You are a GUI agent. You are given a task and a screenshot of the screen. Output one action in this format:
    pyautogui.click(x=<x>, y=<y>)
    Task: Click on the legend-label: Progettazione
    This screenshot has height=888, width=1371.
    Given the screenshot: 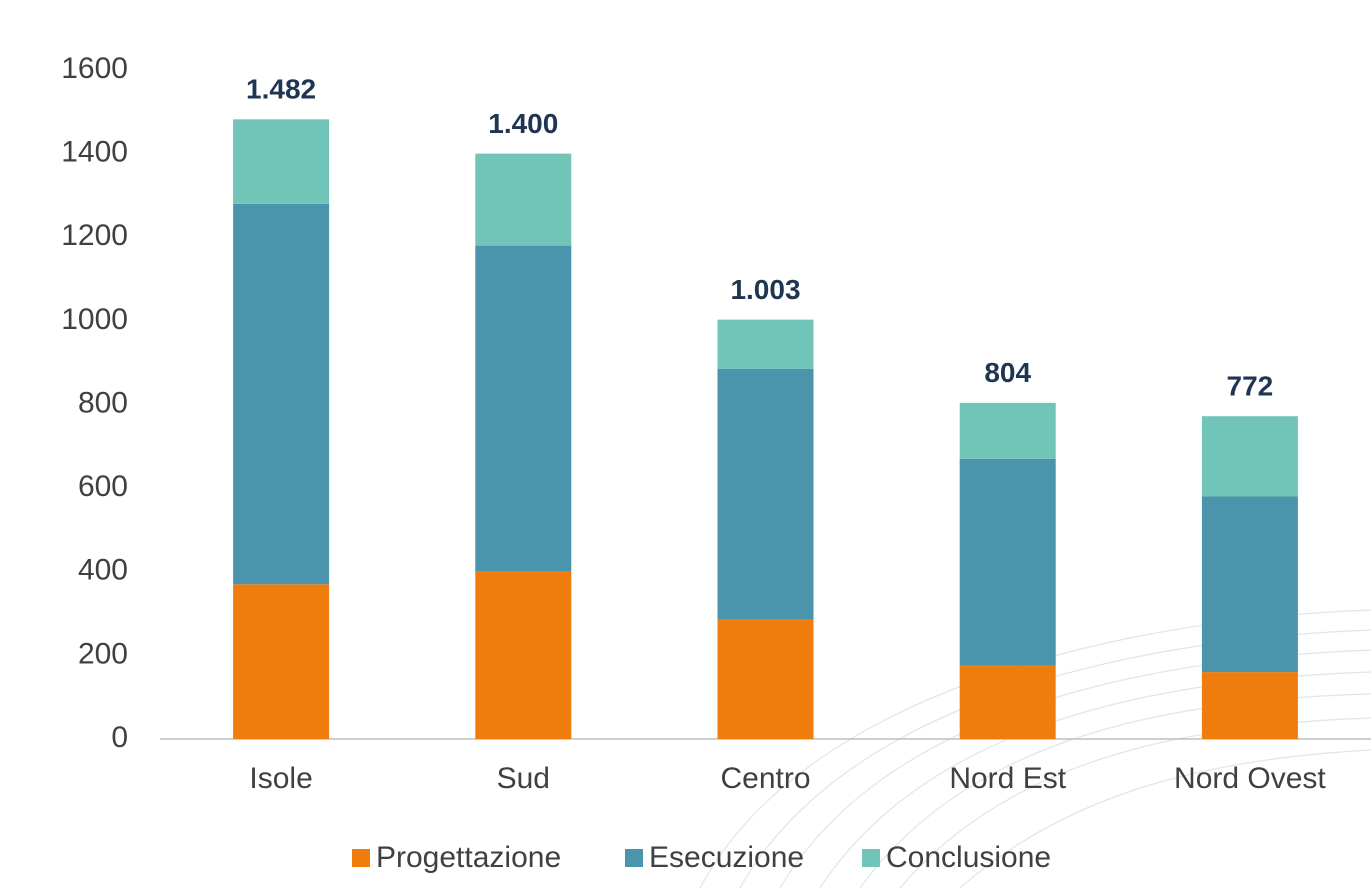 What is the action you would take?
    pyautogui.click(x=468, y=857)
    